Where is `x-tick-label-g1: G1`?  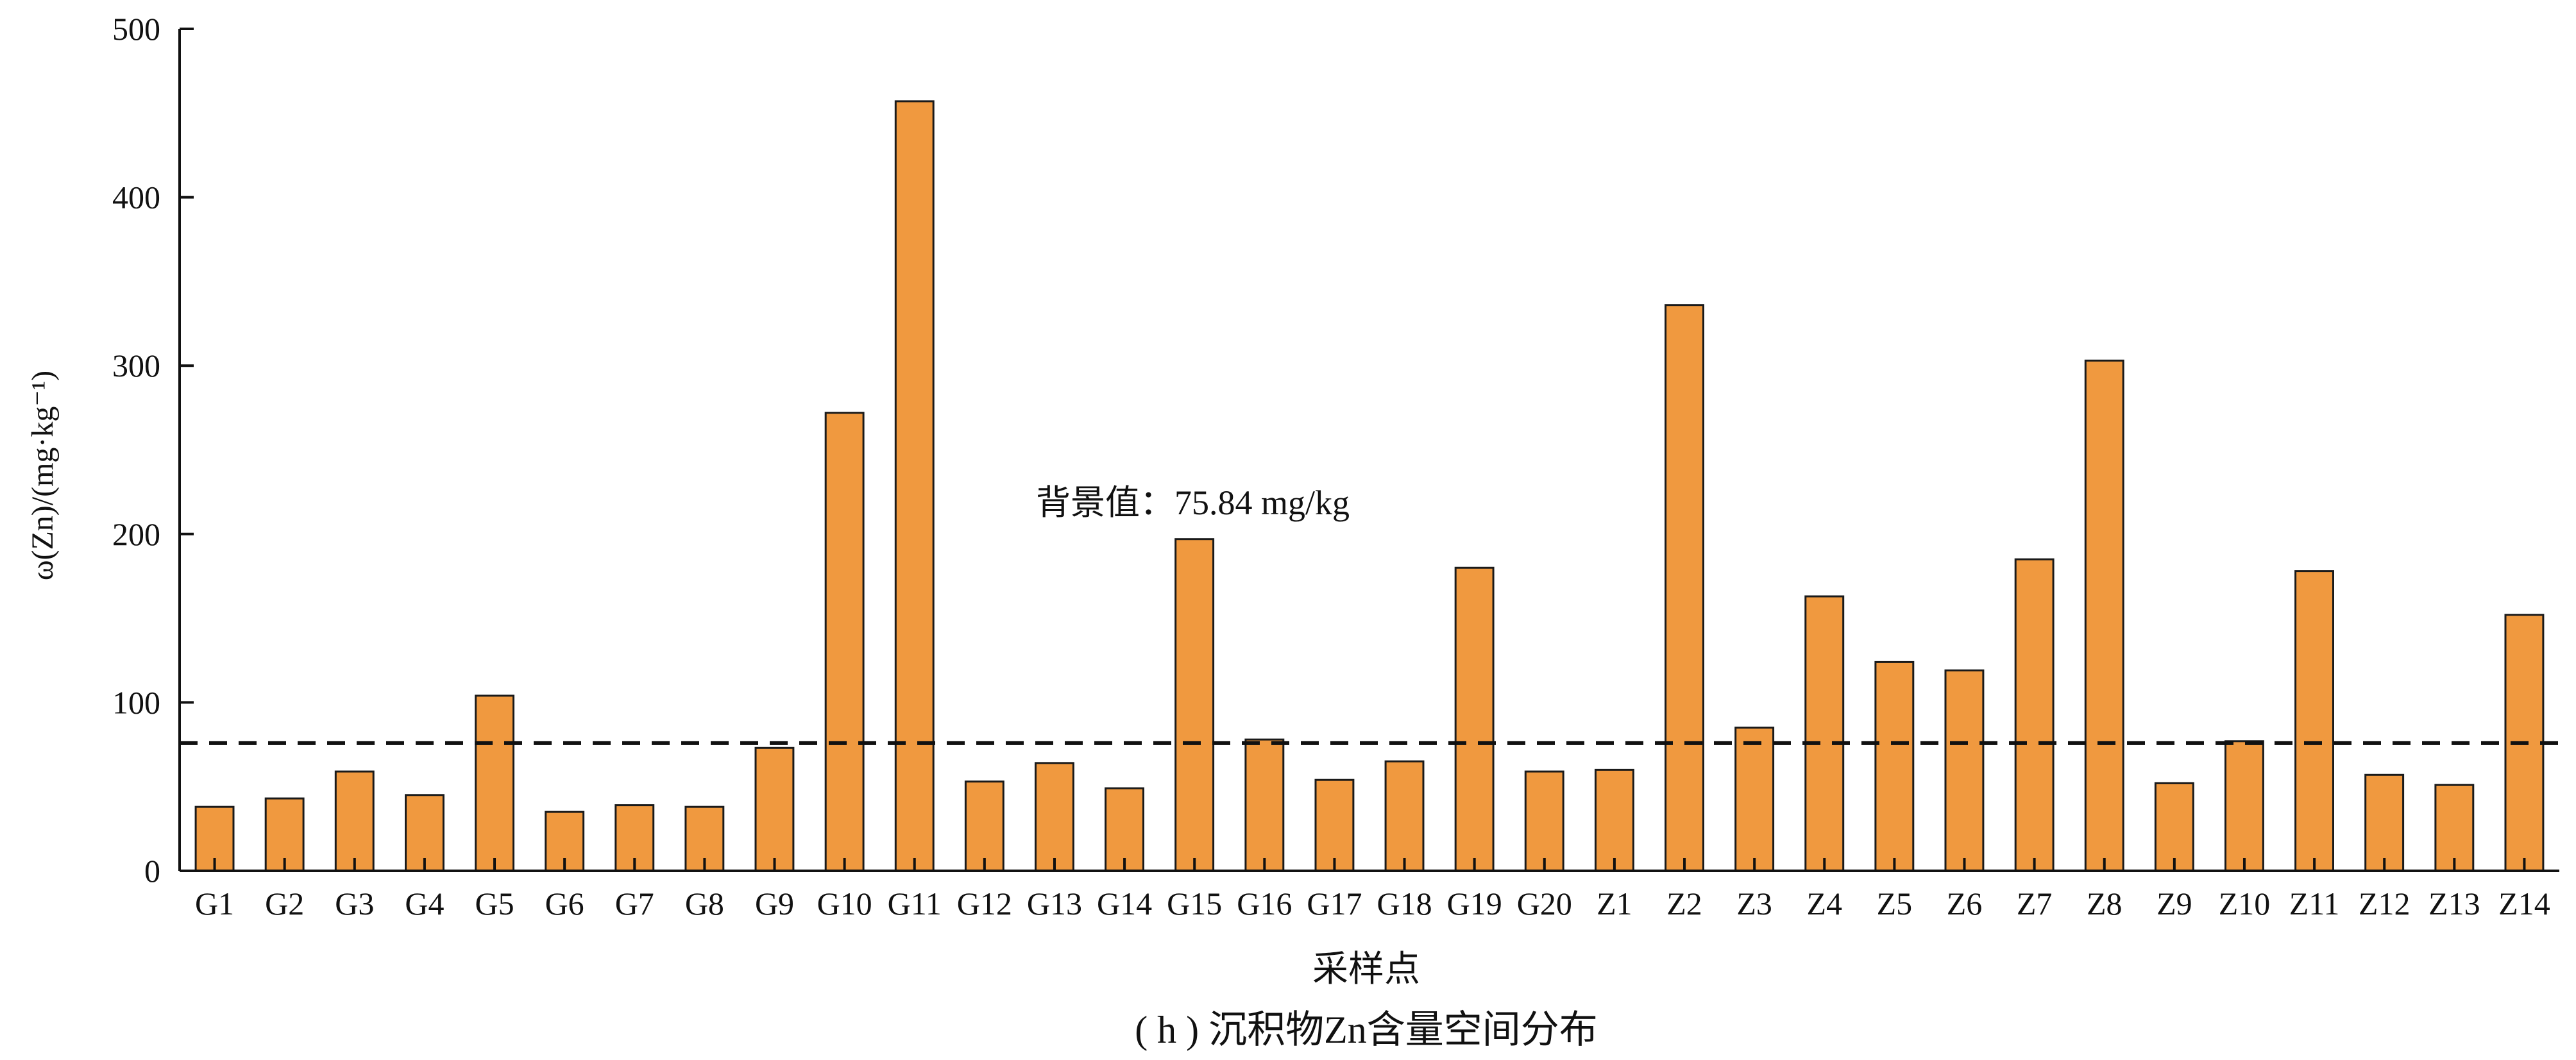 x-tick-label-g1: G1 is located at coordinates (214, 903).